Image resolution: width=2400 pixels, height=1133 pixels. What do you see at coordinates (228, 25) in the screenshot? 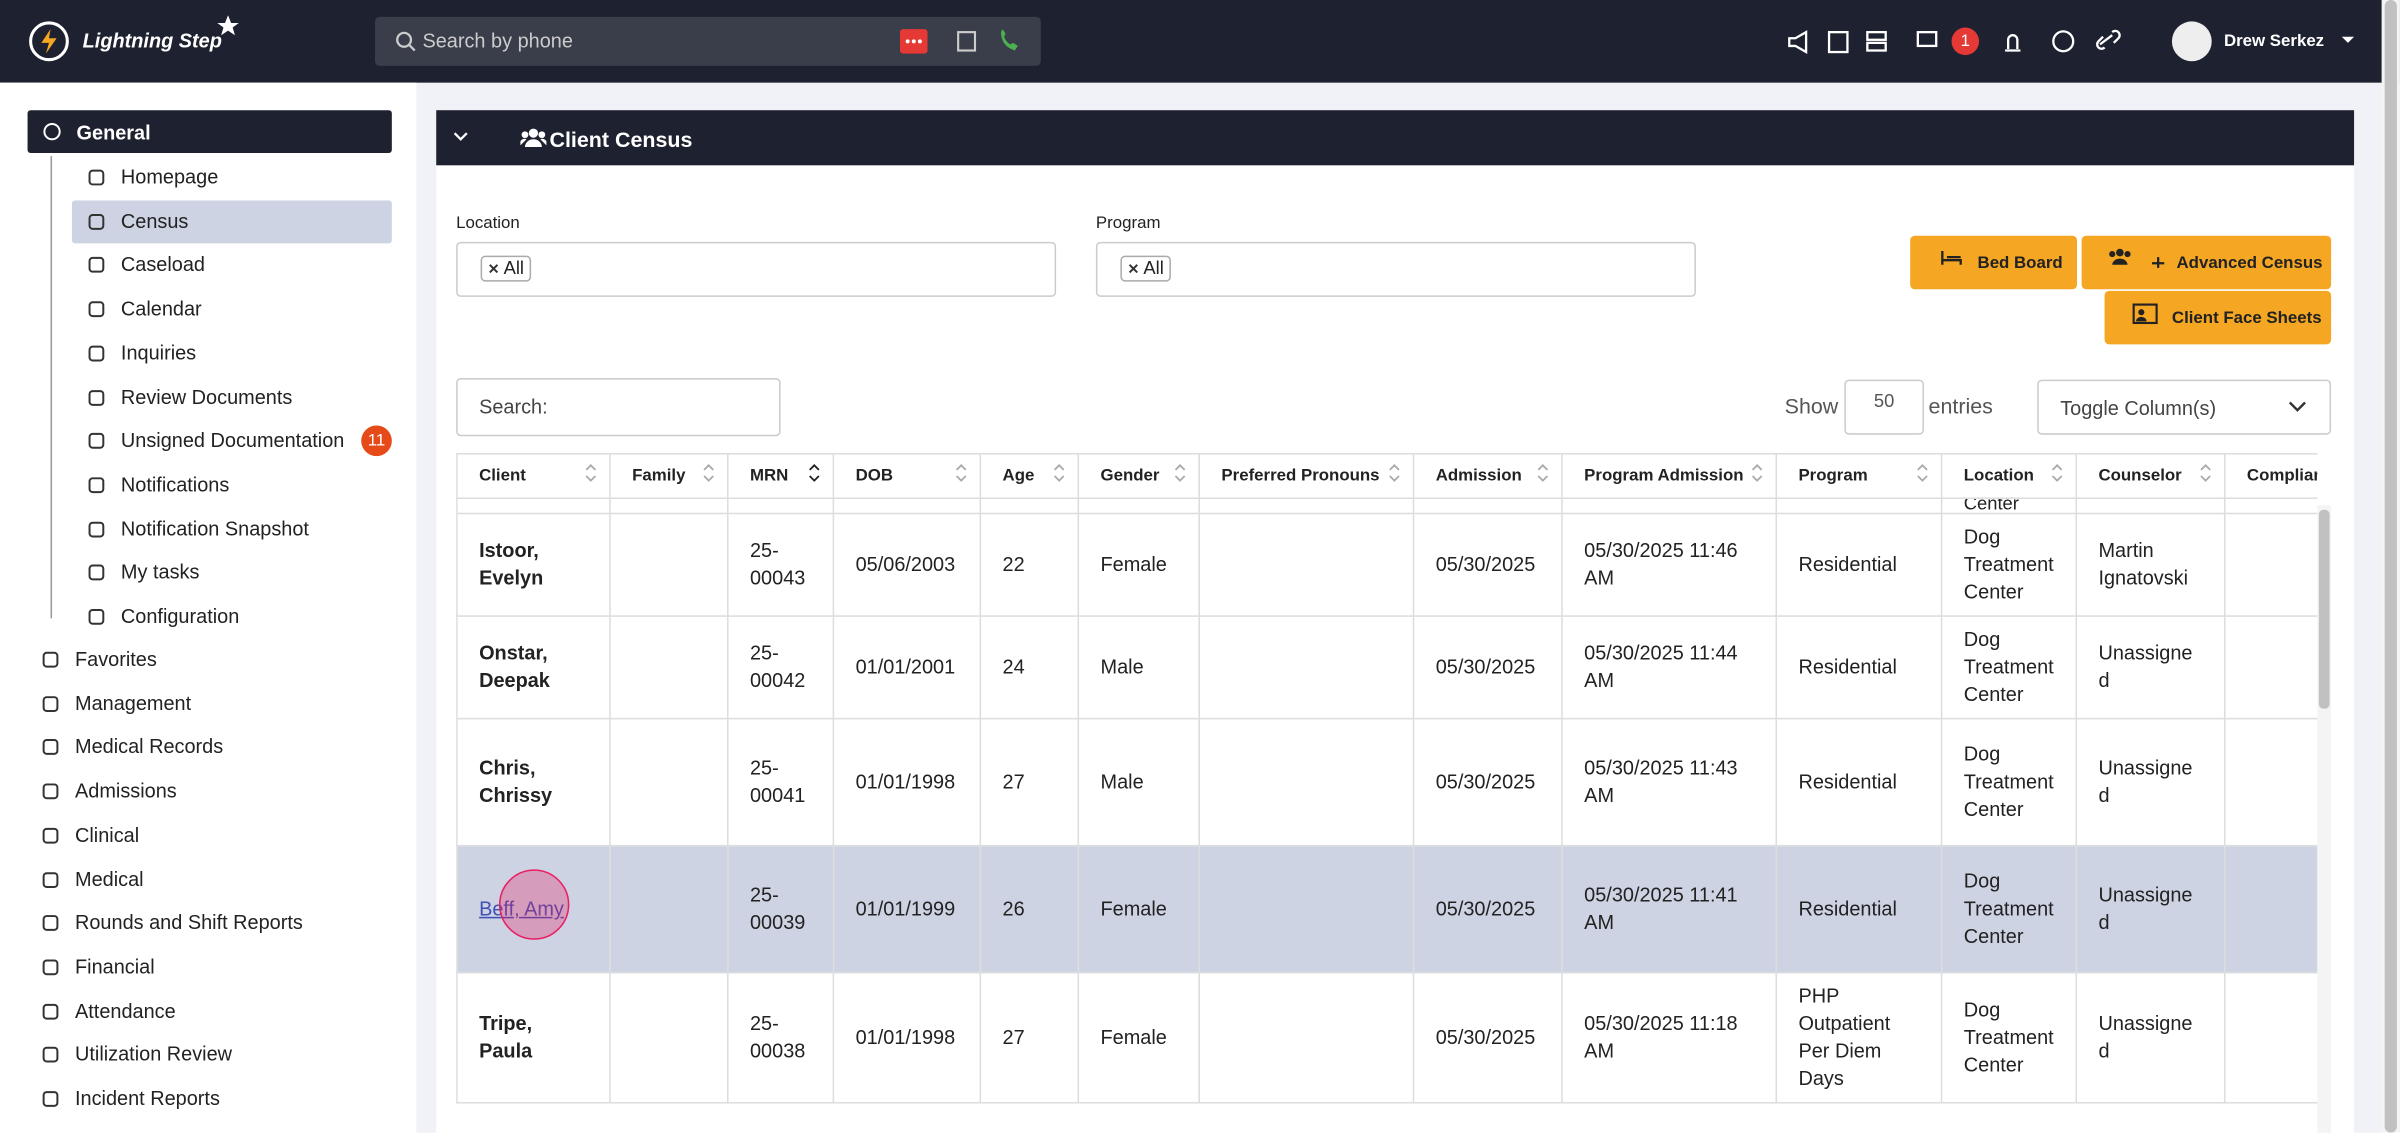
I see `favorite-star` at bounding box center [228, 25].